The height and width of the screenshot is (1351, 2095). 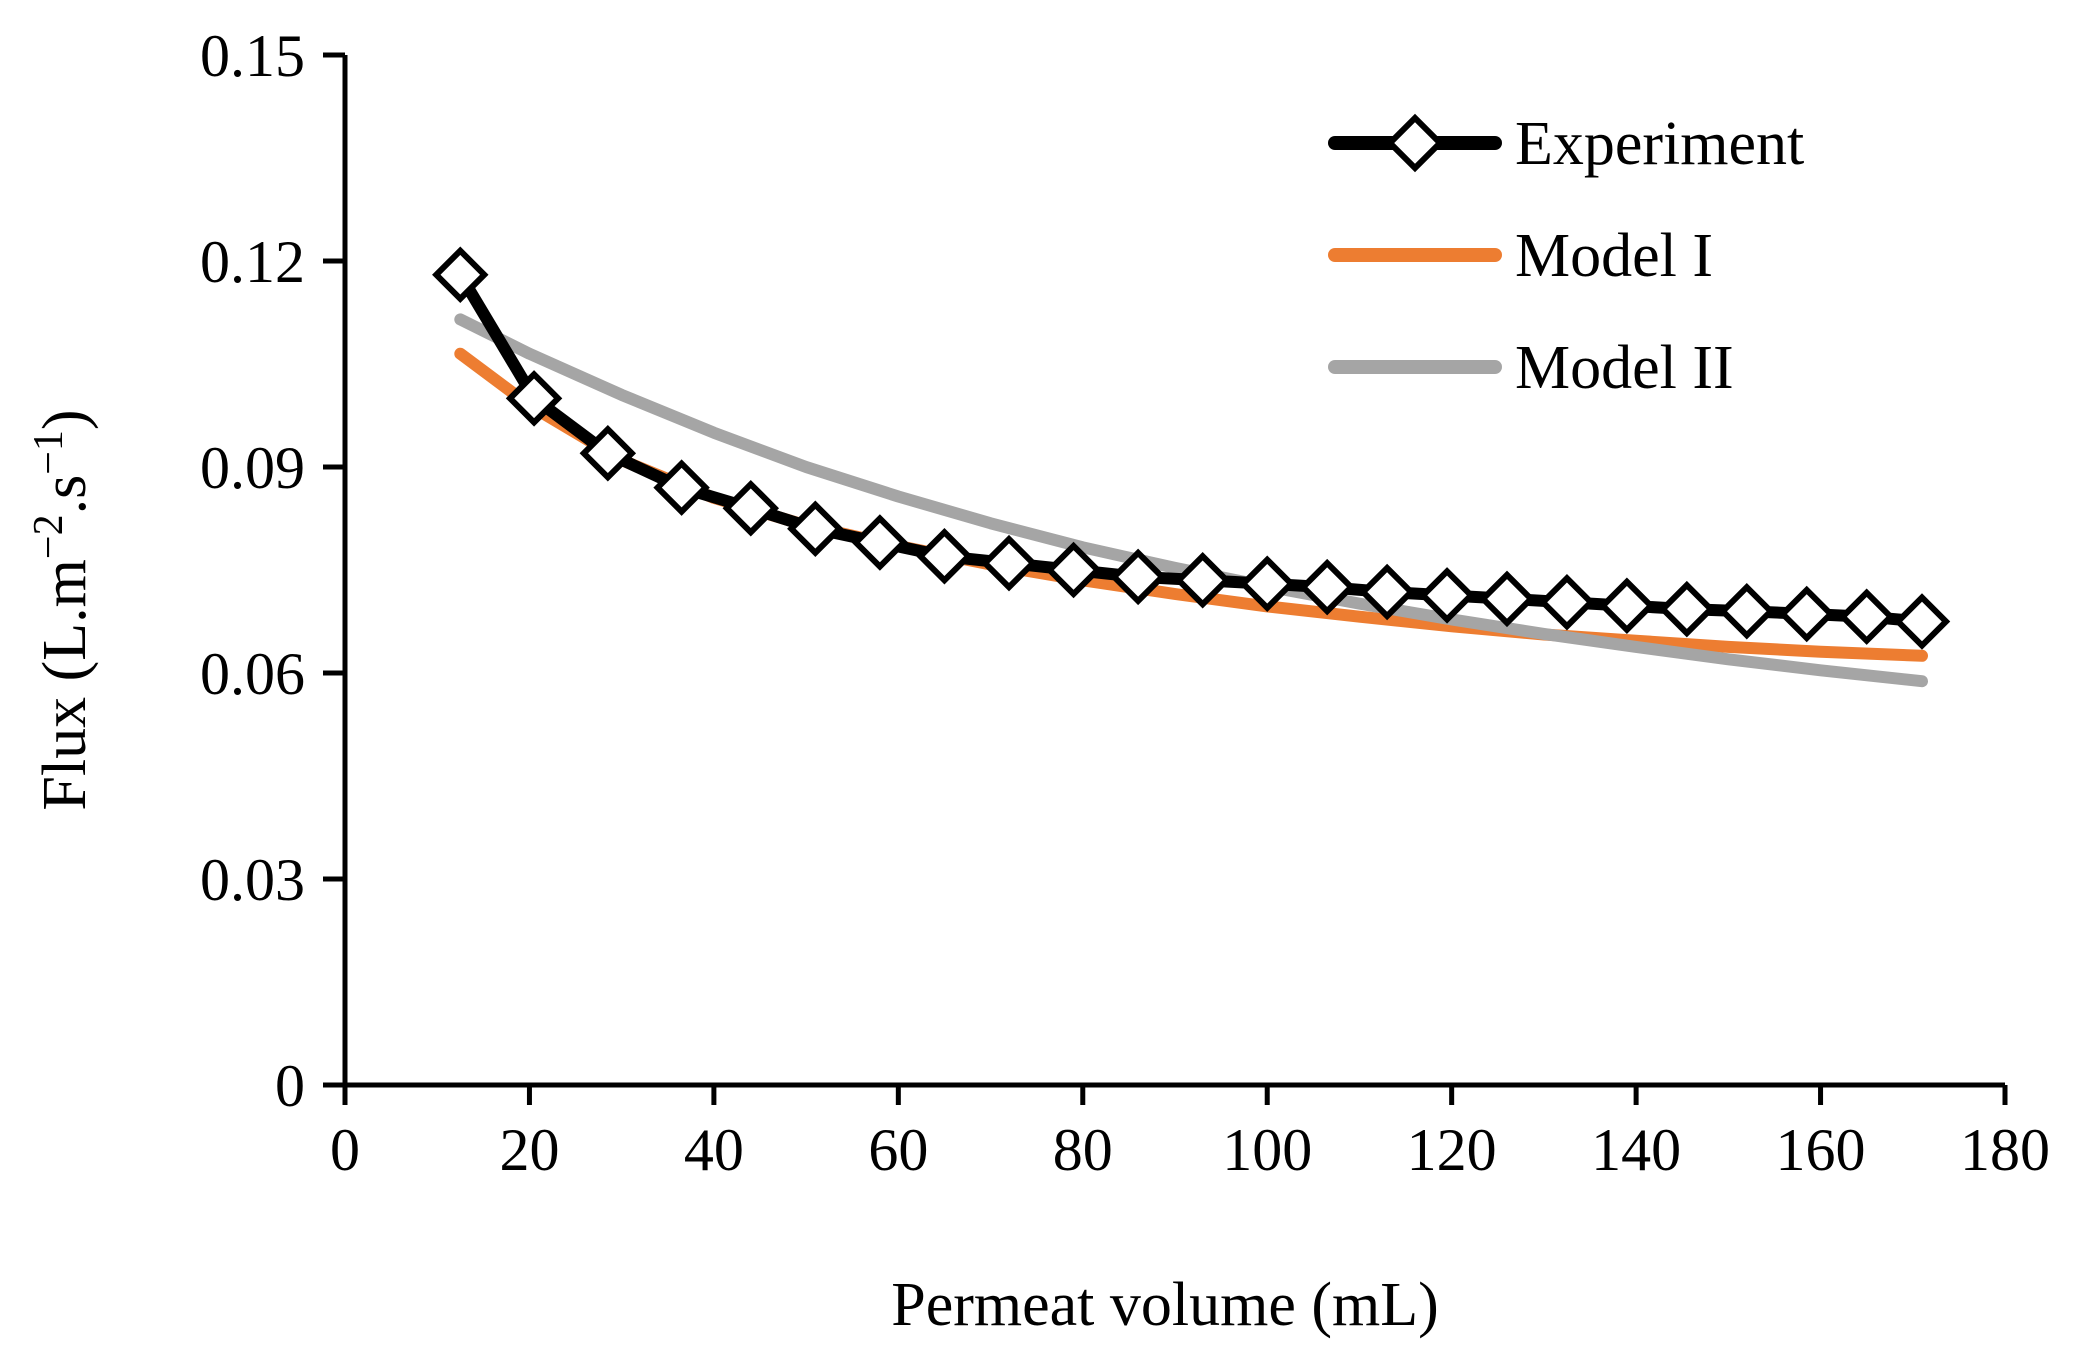 What do you see at coordinates (1165, 1305) in the screenshot?
I see `x-axis-title: Permeat volume (mL)` at bounding box center [1165, 1305].